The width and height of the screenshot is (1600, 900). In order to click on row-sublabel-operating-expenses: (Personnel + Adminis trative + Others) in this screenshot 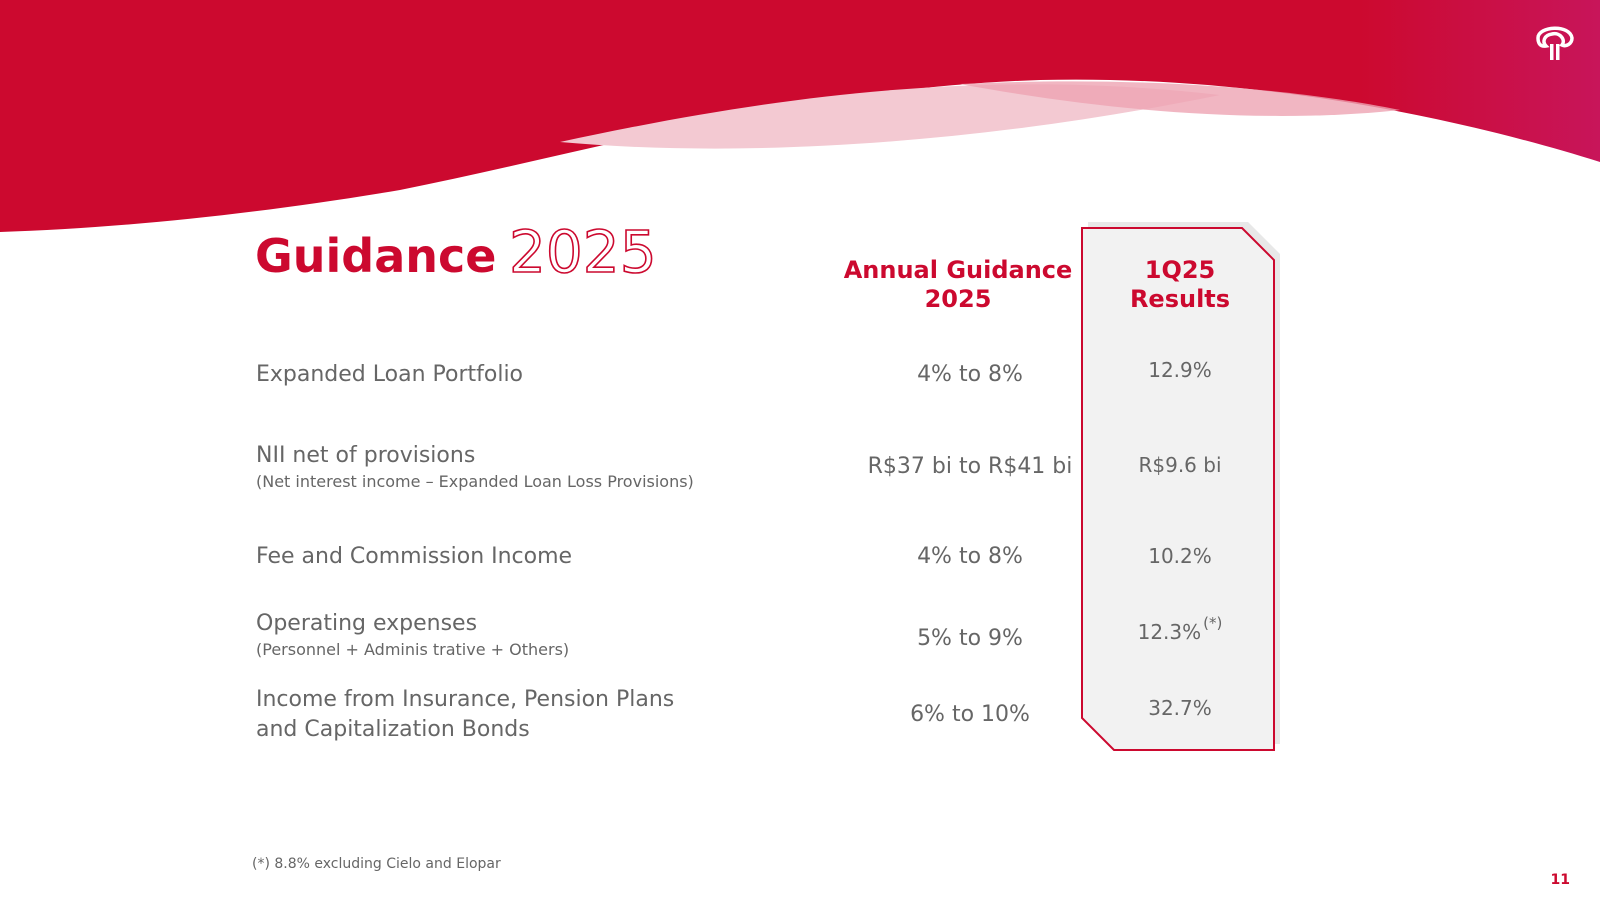, I will do `click(413, 649)`.